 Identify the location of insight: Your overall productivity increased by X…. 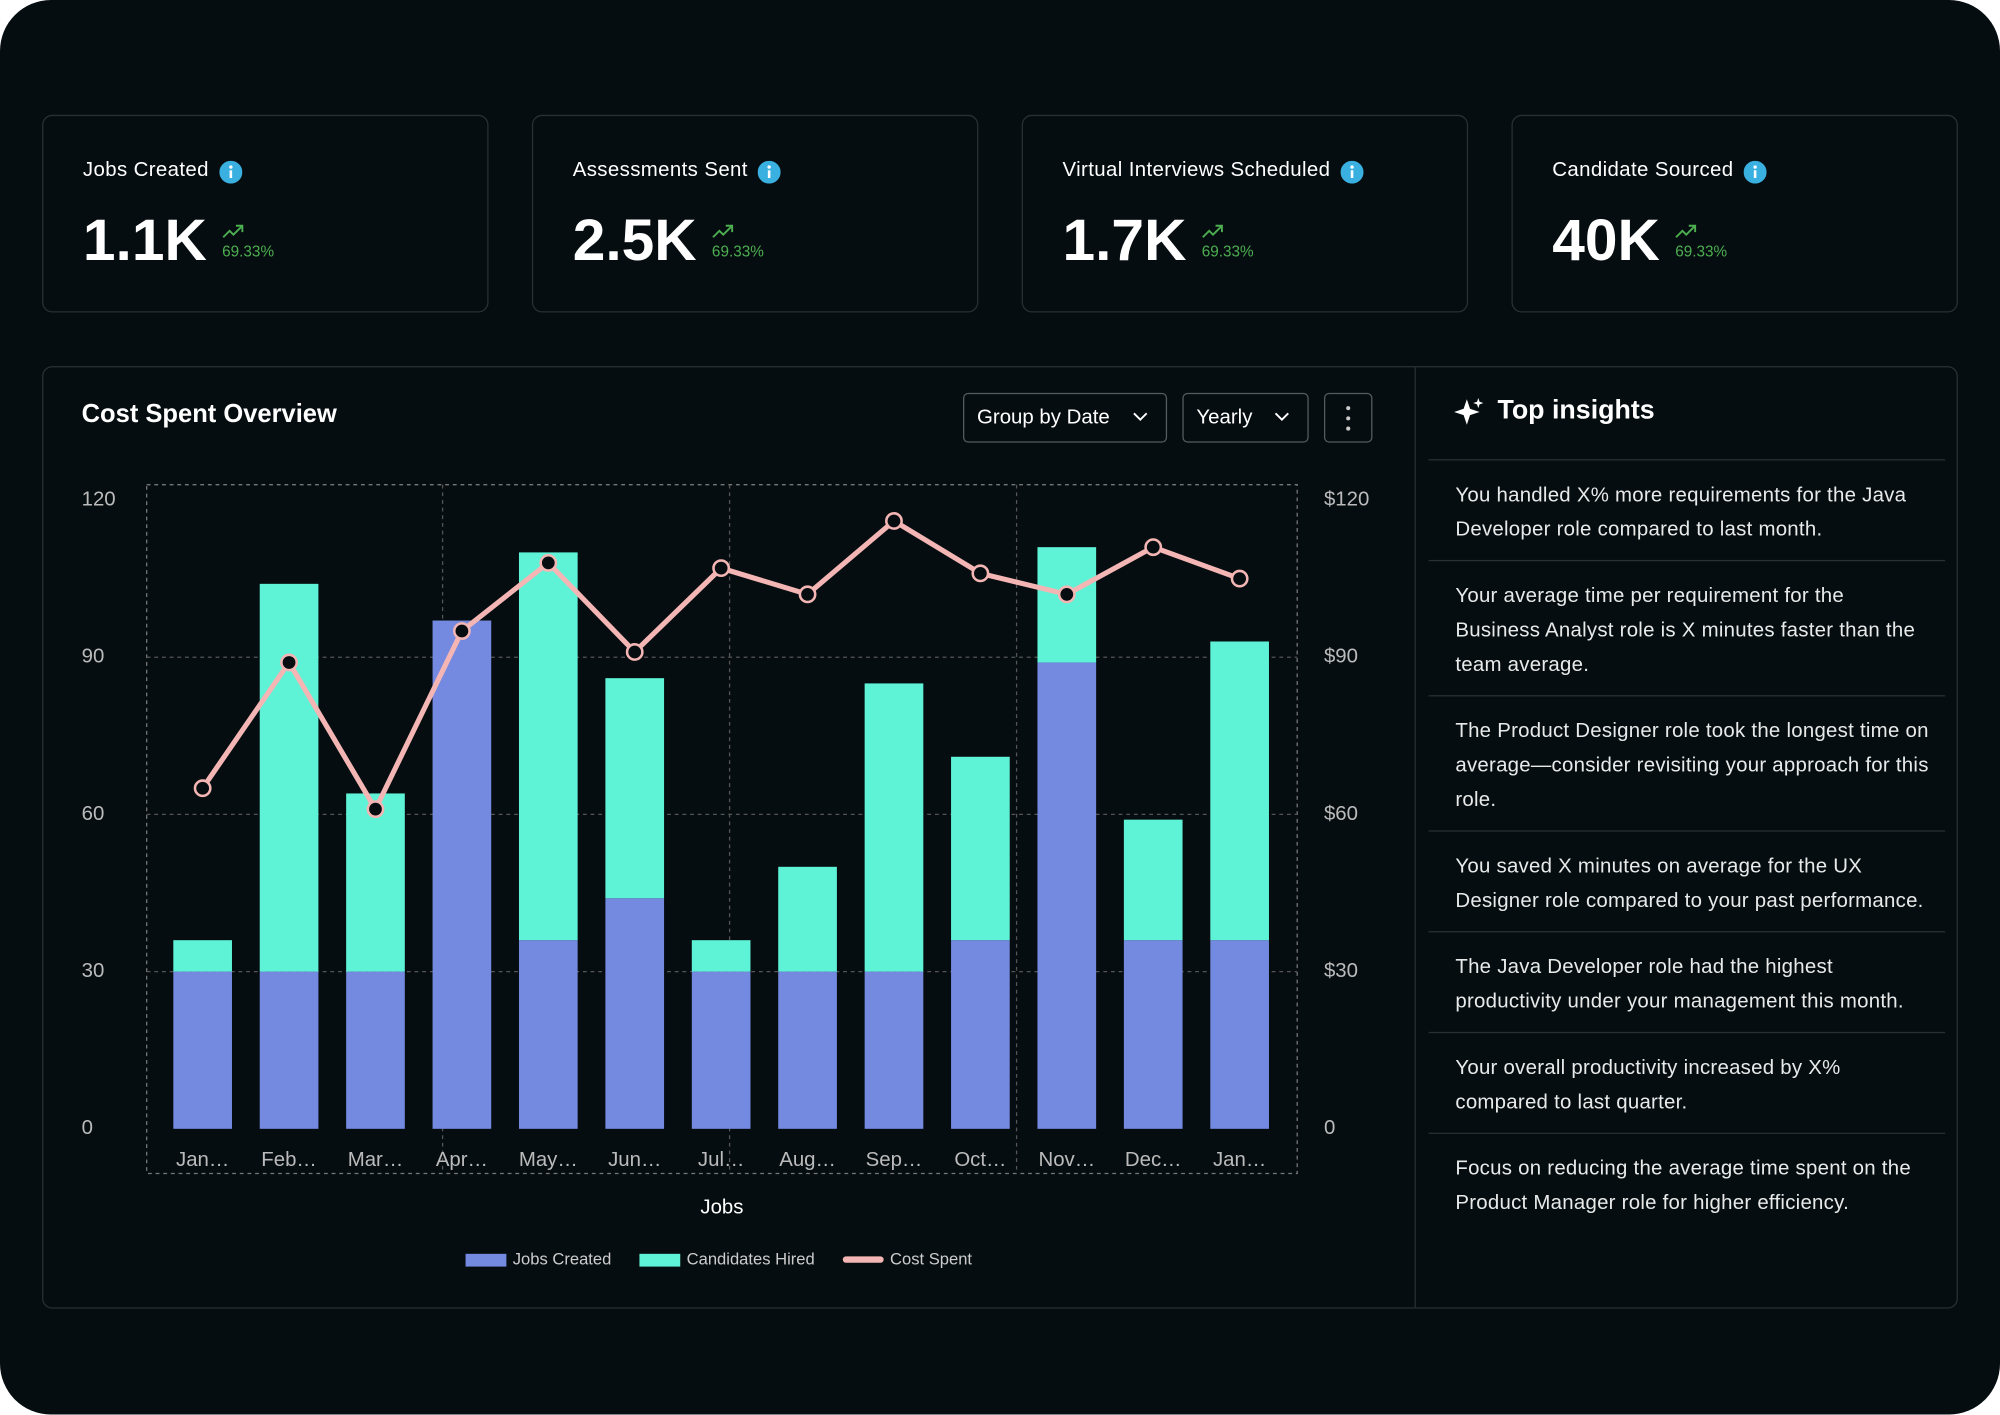
(1687, 1082).